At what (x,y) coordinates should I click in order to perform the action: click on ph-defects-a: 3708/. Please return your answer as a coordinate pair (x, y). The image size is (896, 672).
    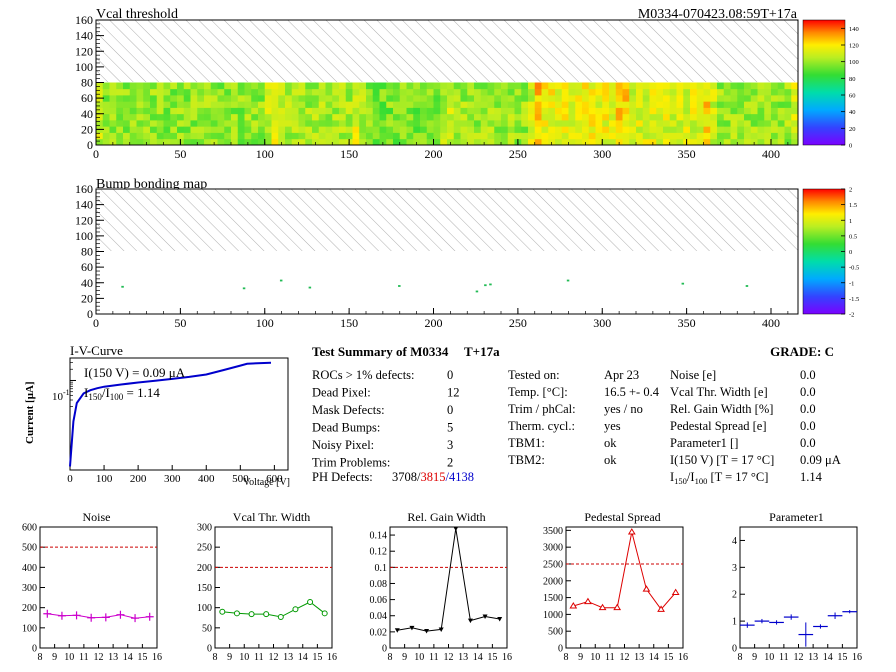
    Looking at the image, I should click on (406, 477).